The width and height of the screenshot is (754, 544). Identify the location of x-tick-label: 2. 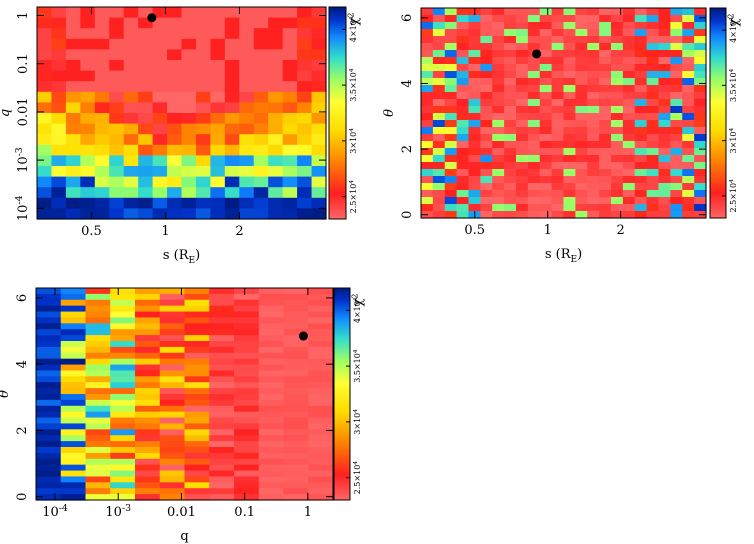
(621, 230).